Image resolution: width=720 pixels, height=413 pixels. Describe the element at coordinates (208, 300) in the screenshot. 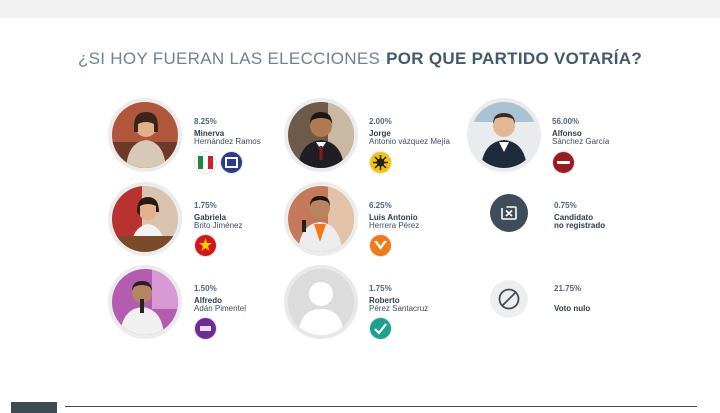

I see `candidate-first-name: Alfredo` at that location.